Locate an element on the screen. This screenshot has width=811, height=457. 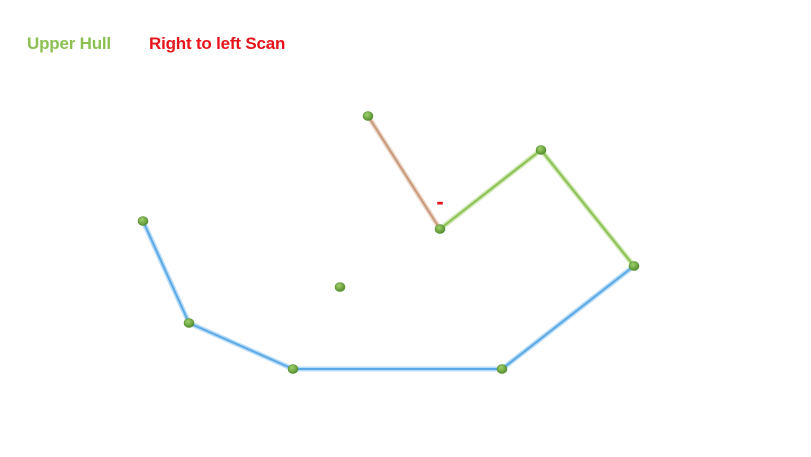
edge-p1-p2 is located at coordinates (166, 272).